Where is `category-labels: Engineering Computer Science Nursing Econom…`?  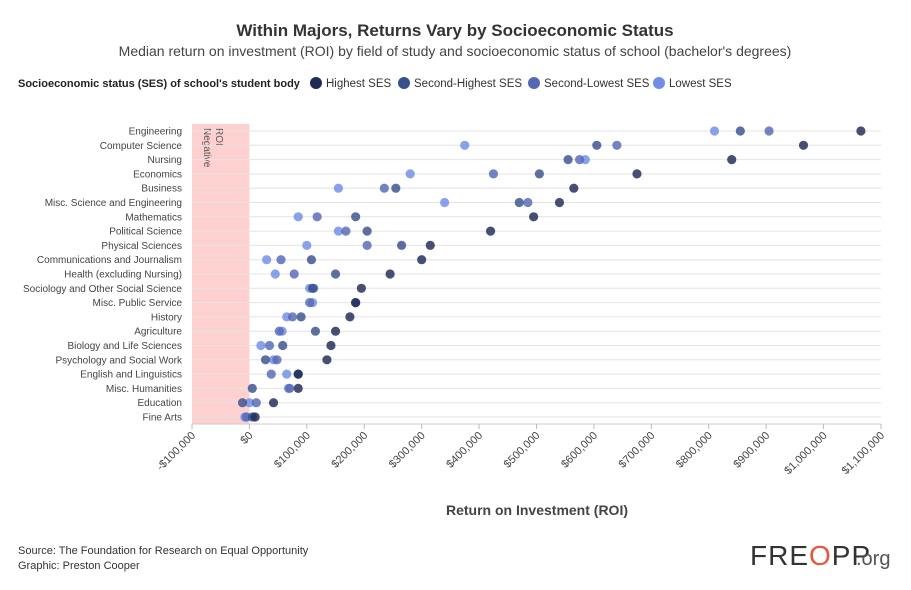 category-labels: Engineering Computer Science Nursing Econom… is located at coordinates (103, 275).